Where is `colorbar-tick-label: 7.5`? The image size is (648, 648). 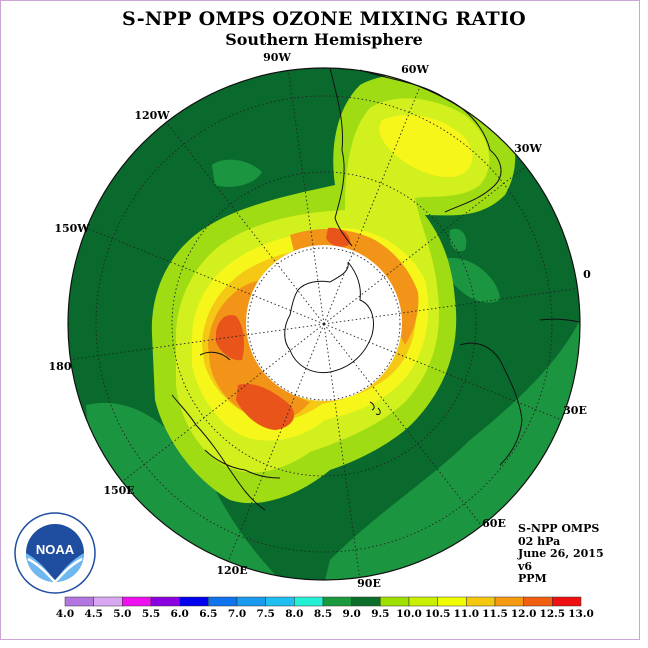 colorbar-tick-label: 7.5 is located at coordinates (266, 614).